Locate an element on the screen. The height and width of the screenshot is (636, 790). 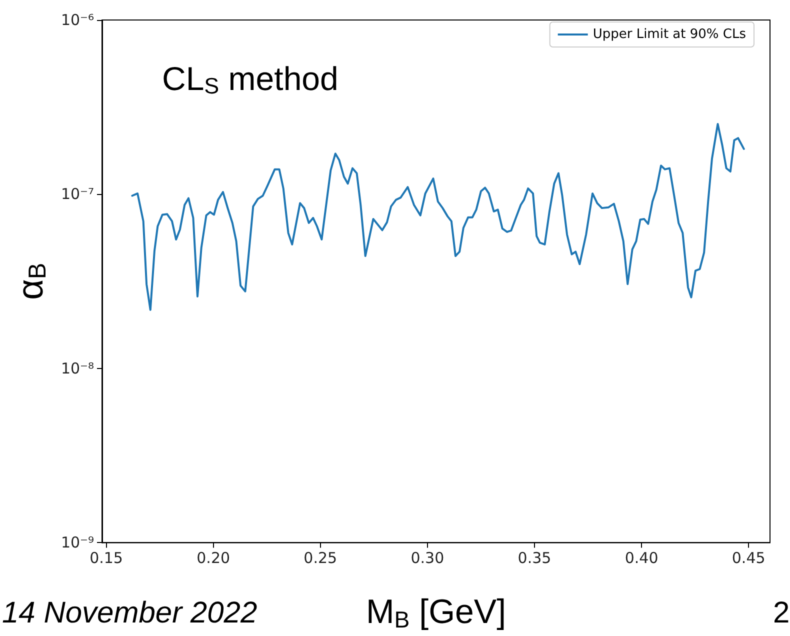
text: 14 November 2022 is located at coordinates (130, 613).